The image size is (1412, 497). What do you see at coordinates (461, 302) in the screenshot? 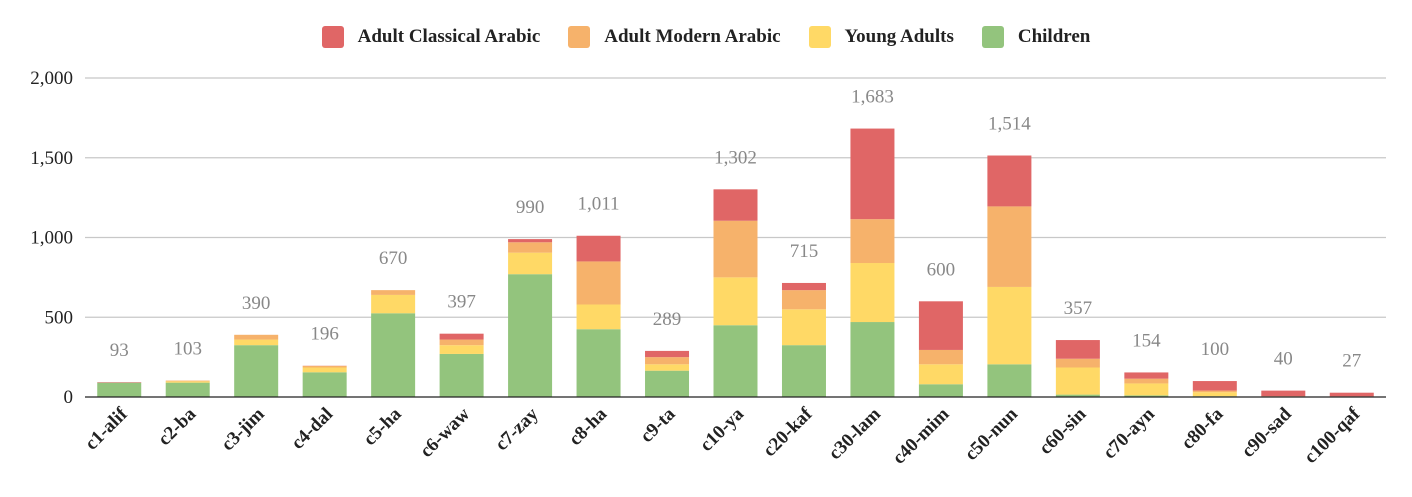
I see `bar-total-label: 397` at bounding box center [461, 302].